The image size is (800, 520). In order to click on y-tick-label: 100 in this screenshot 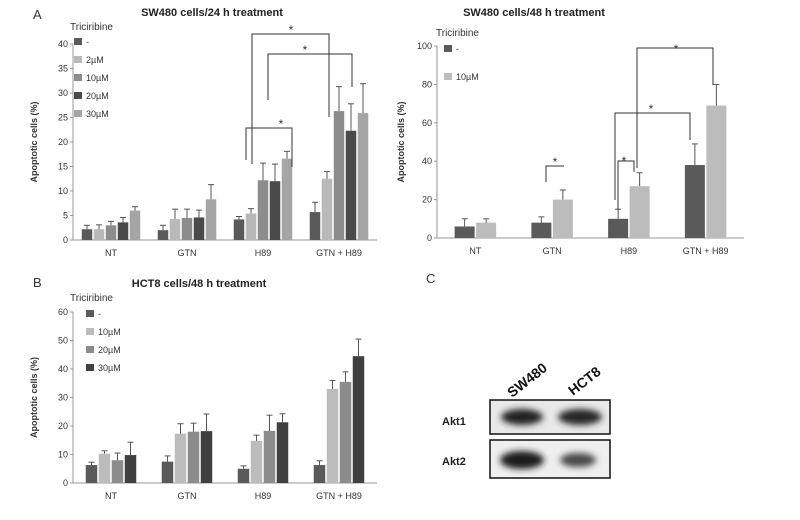, I will do `click(424, 46)`.